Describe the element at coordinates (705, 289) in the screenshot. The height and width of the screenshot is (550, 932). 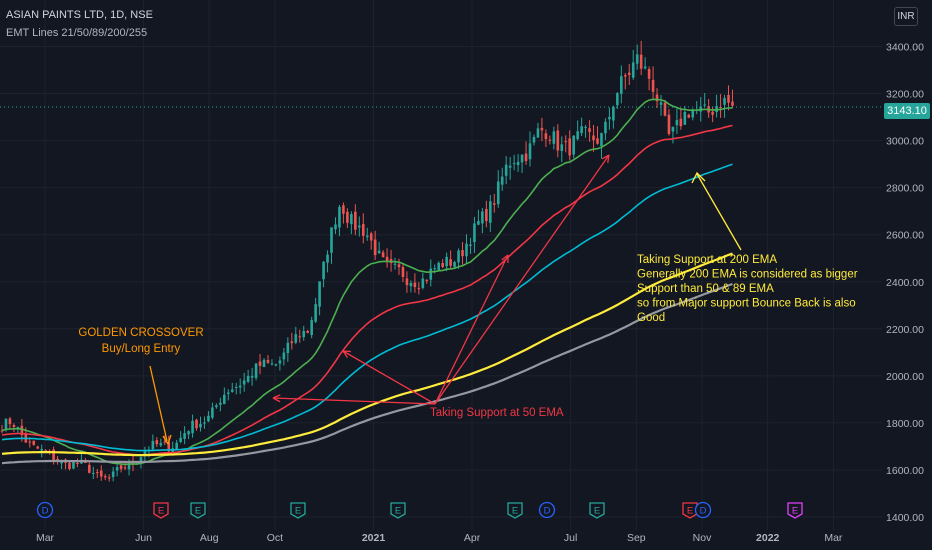
I see `support-200-label: Support than 50 & 89 EMA` at that location.